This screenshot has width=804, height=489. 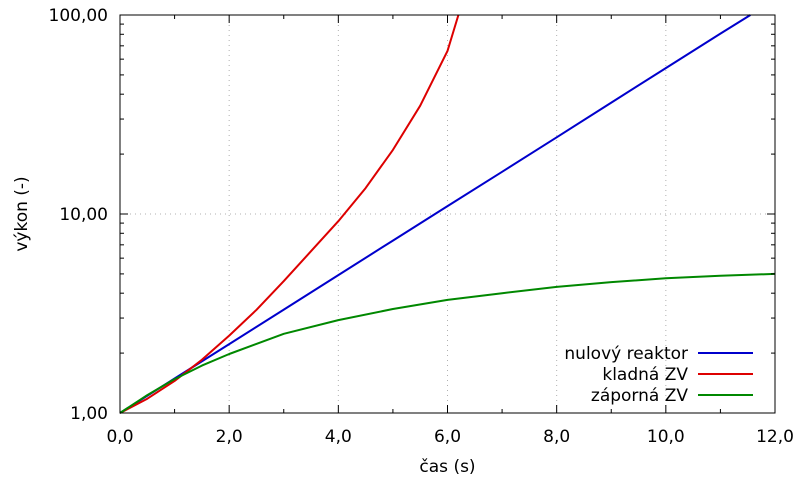 I want to click on x-tick-label: 10,0, so click(x=666, y=437).